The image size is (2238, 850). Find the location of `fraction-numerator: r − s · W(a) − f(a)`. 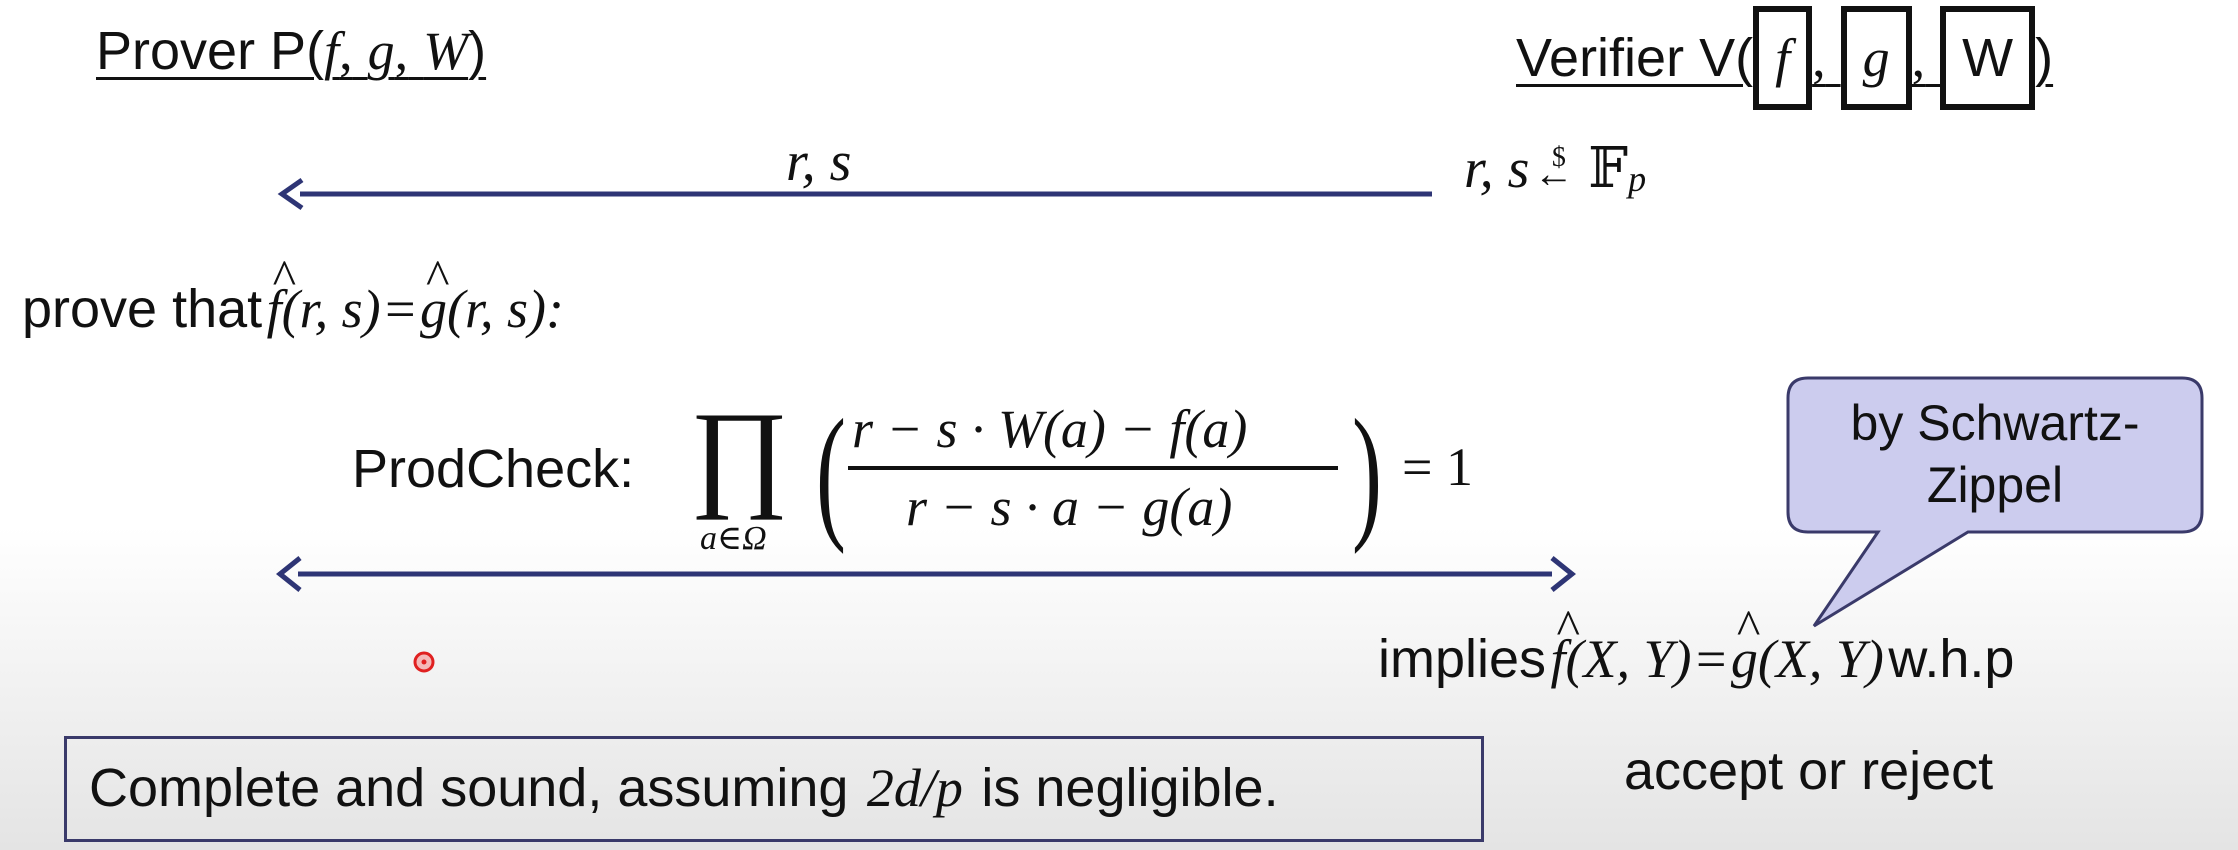

fraction-numerator: r − s · W(a) − f(a) is located at coordinates (1050, 429).